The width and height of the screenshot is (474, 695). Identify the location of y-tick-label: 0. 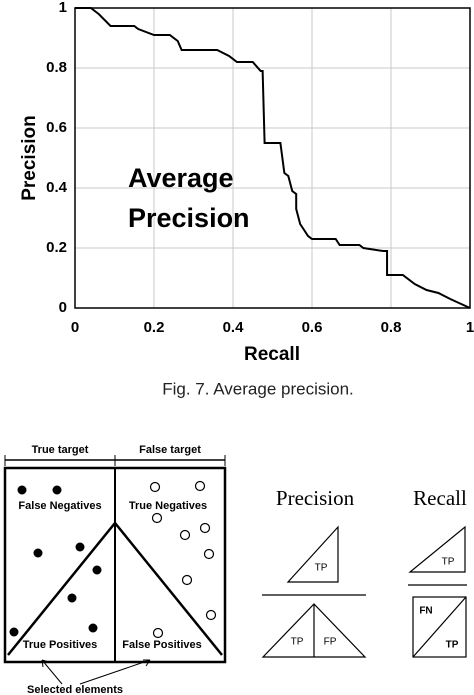
(63, 307).